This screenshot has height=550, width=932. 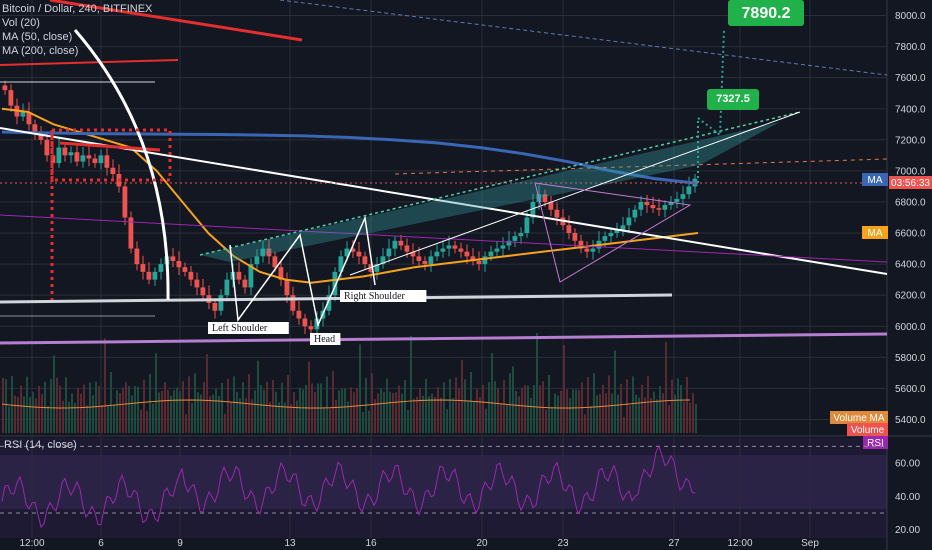 What do you see at coordinates (40, 51) in the screenshot?
I see `indicator-ma200: MA (200, close)` at bounding box center [40, 51].